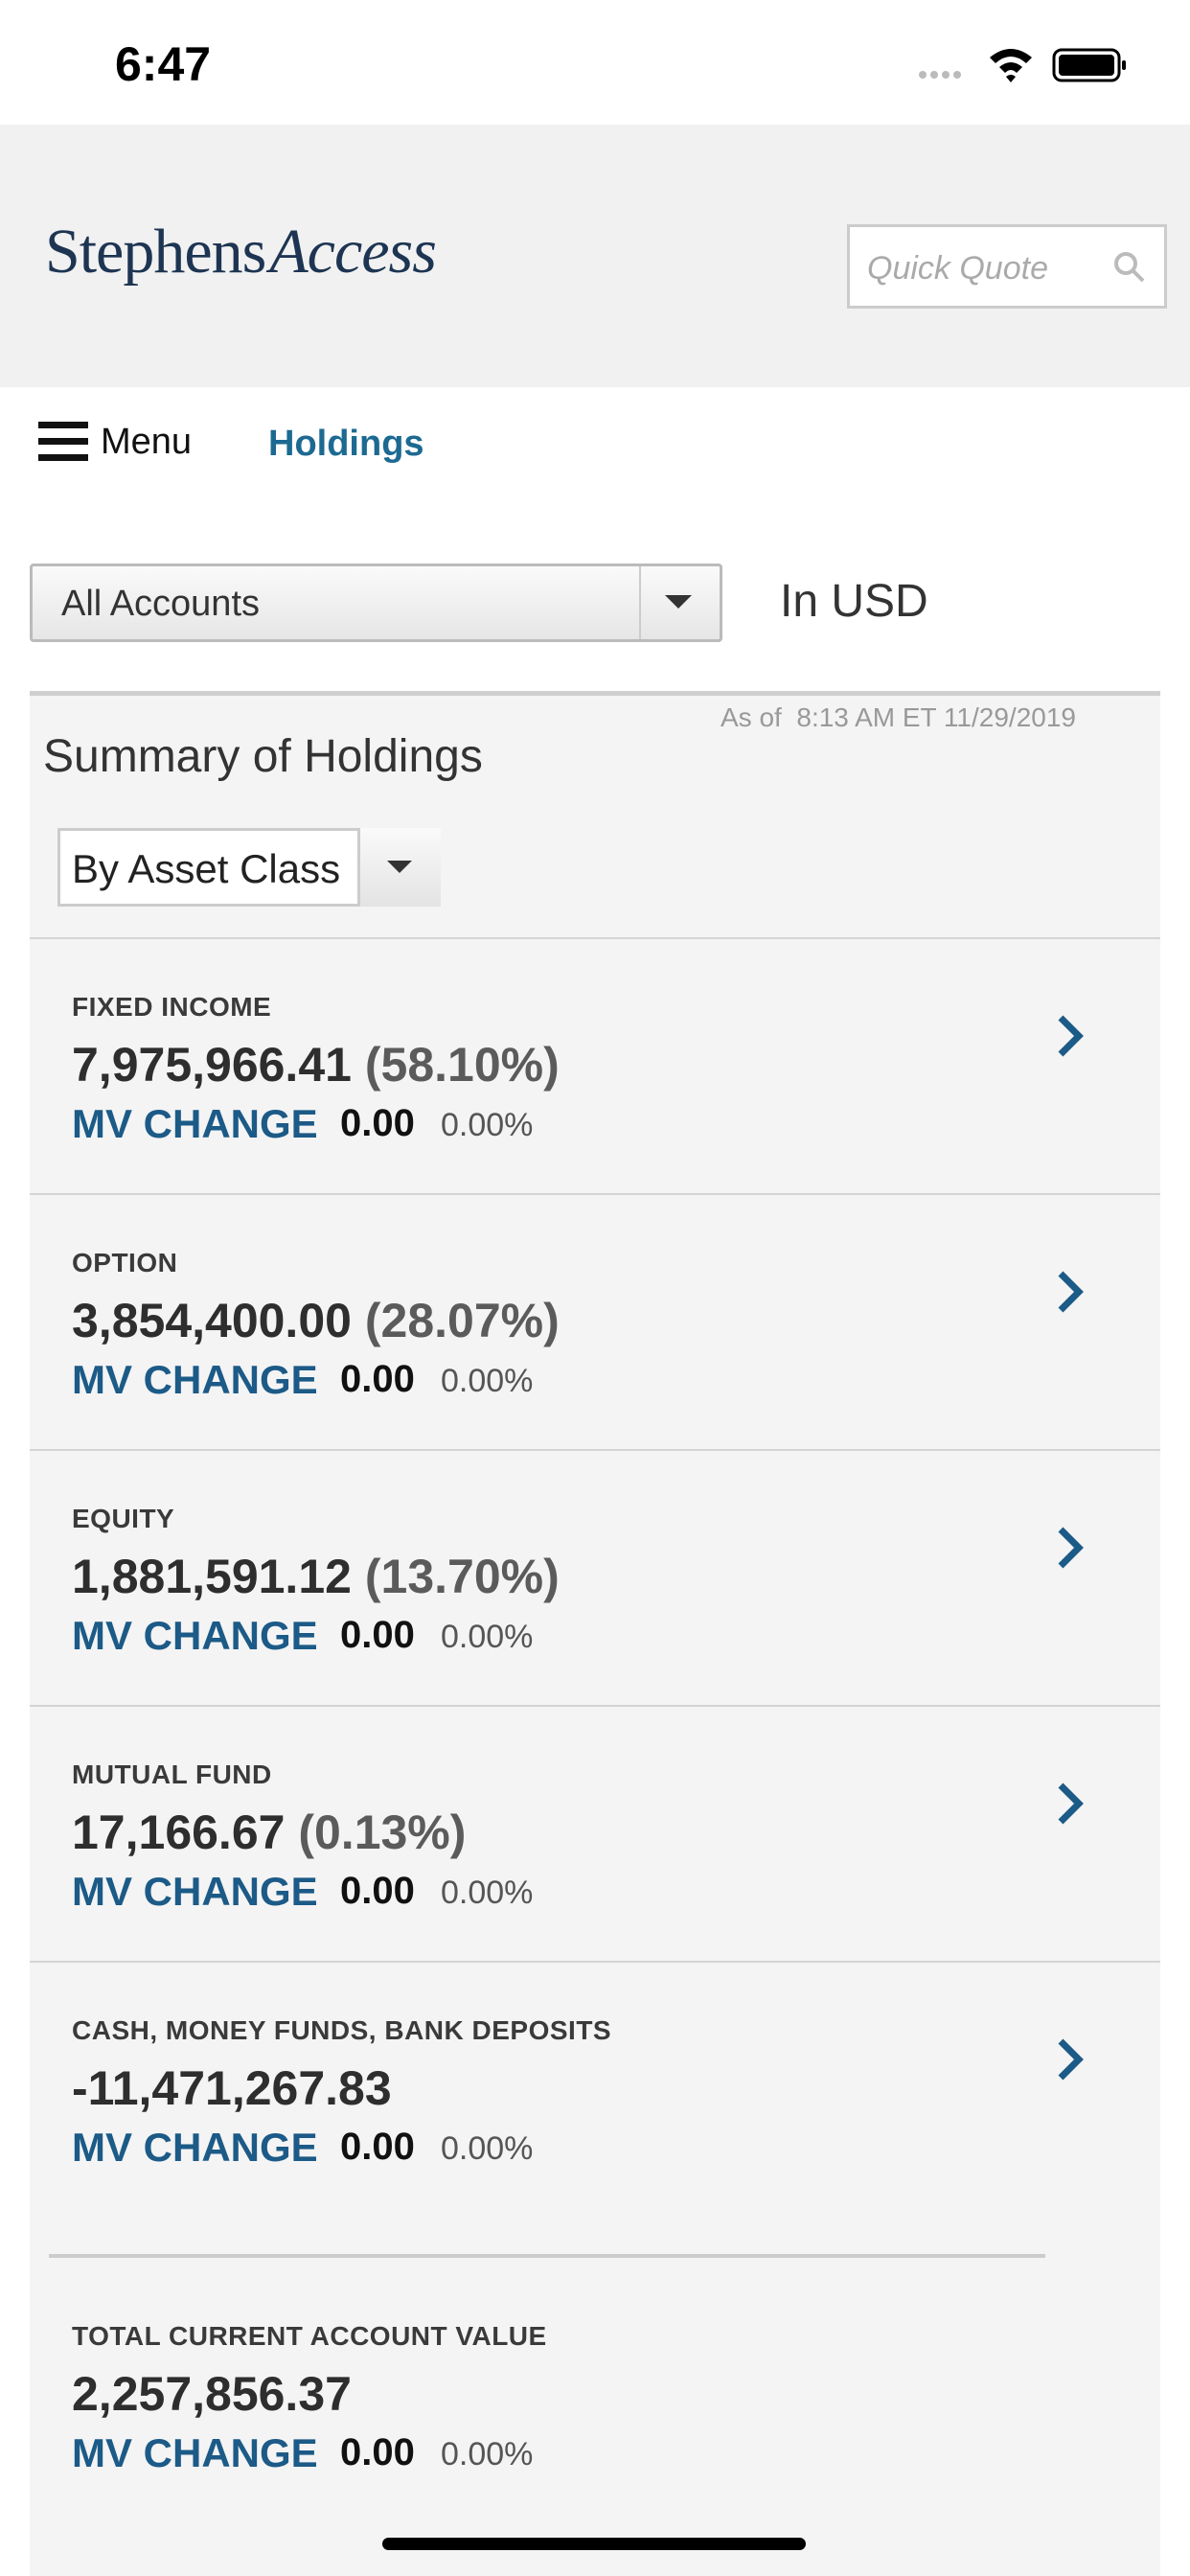 This screenshot has width=1190, height=2576. Describe the element at coordinates (310, 2336) in the screenshot. I see `asset-label: TOTAL CURRENT ACCOUNT VALUE` at that location.